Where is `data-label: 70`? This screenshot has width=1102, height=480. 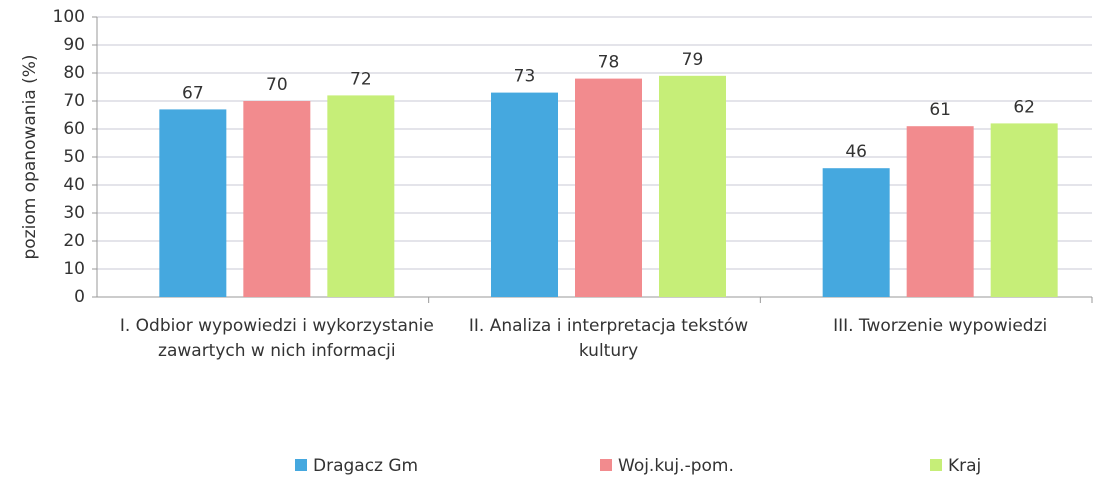 data-label: 70 is located at coordinates (277, 85).